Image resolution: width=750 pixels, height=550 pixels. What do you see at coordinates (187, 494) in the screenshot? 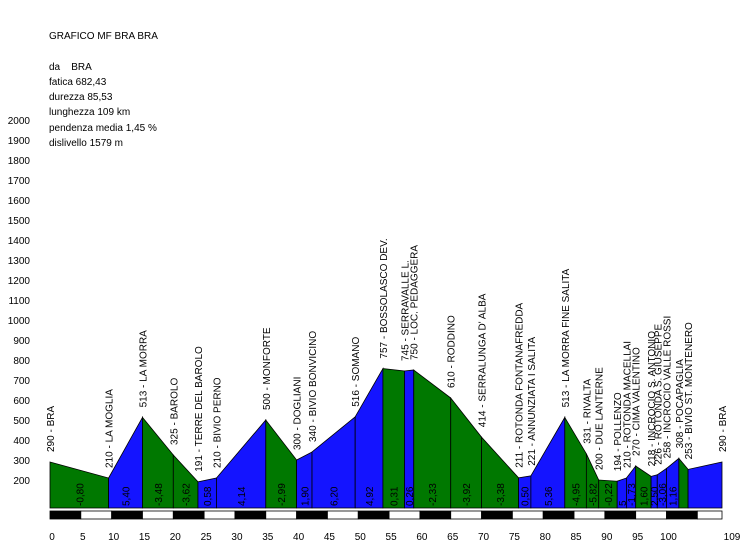
I see `slope-label: -3,62` at bounding box center [187, 494].